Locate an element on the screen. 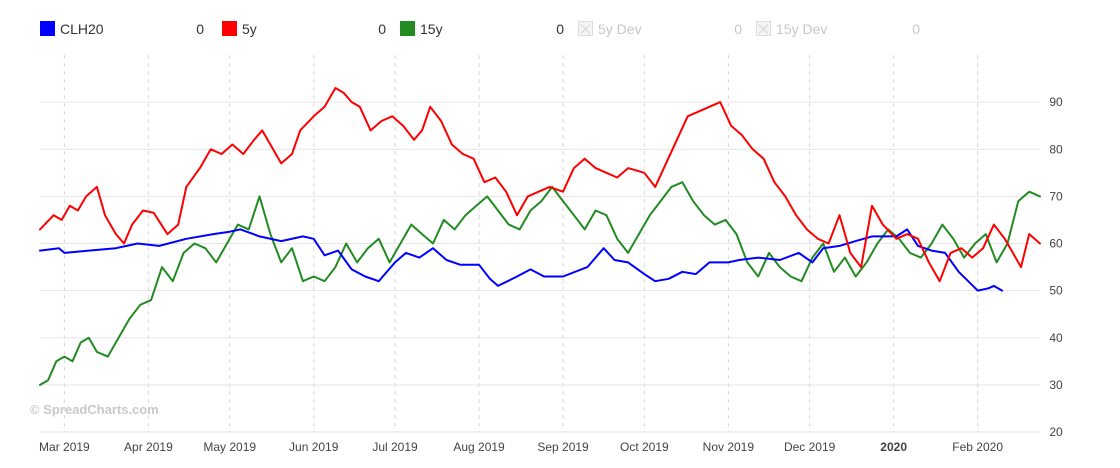  watermark-layer: © SpreadCharts.com is located at coordinates (94, 409).